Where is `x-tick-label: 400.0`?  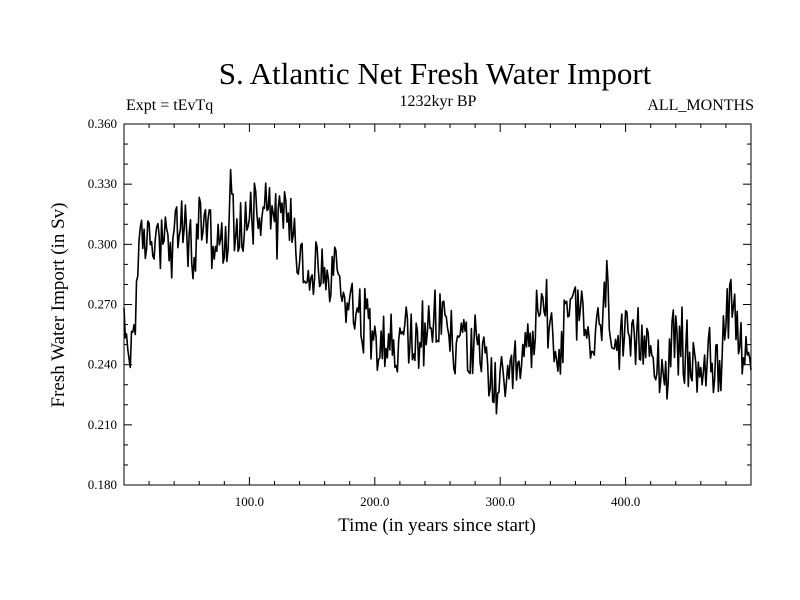
x-tick-label: 400.0 is located at coordinates (625, 501).